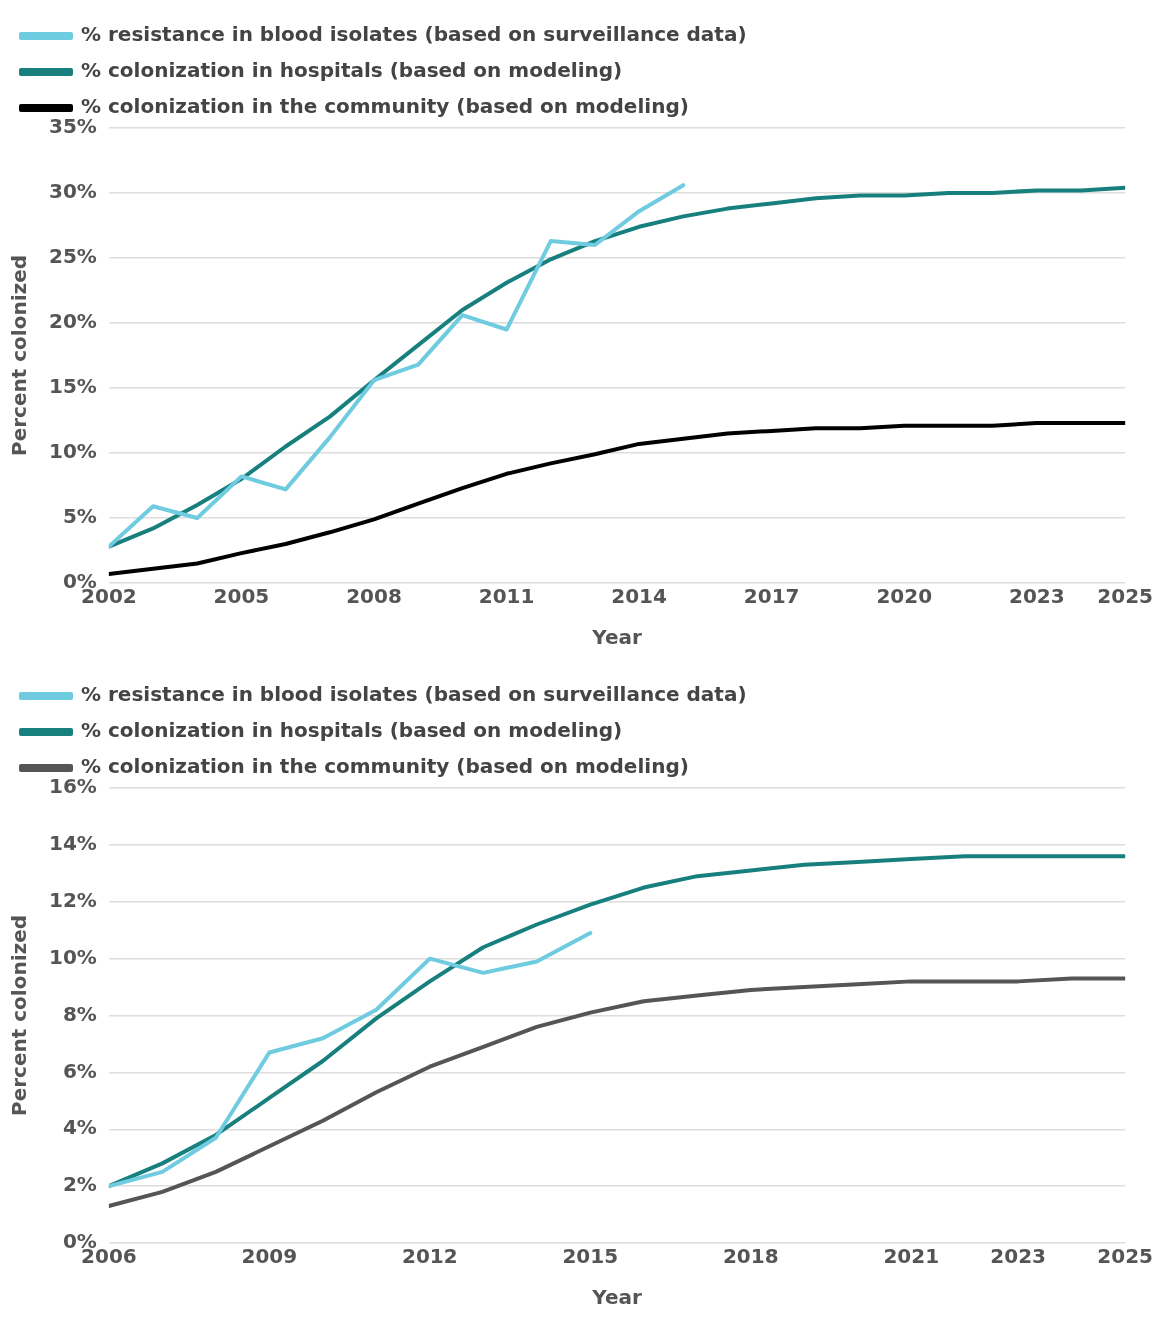 The image size is (1156, 1320). Describe the element at coordinates (73, 386) in the screenshot. I see `y-tick-label: 15%` at that location.